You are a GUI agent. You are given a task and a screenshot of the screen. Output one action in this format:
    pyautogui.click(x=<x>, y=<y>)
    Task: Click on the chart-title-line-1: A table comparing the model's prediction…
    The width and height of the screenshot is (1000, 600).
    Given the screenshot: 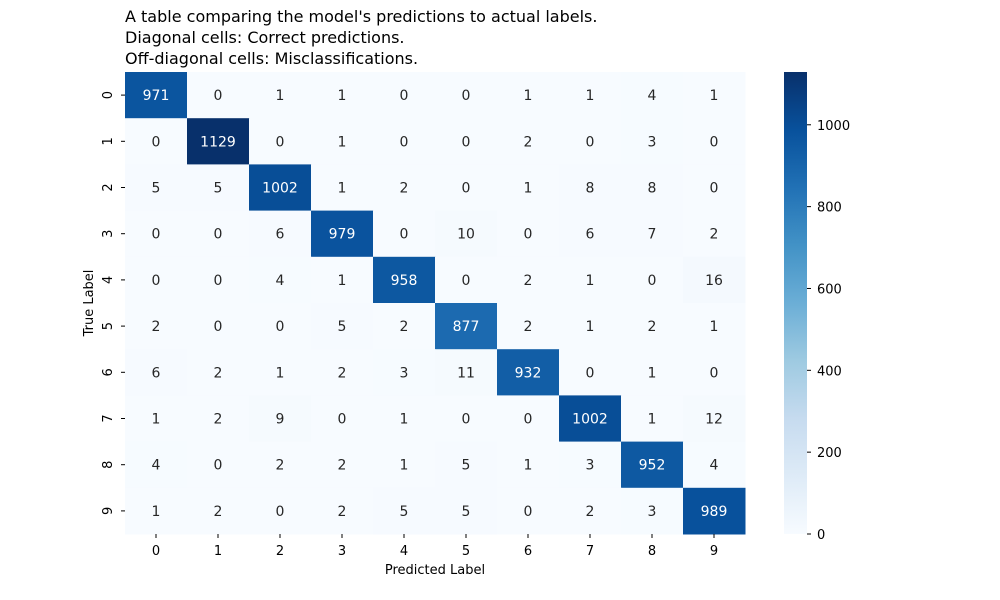 What is the action you would take?
    pyautogui.click(x=361, y=16)
    